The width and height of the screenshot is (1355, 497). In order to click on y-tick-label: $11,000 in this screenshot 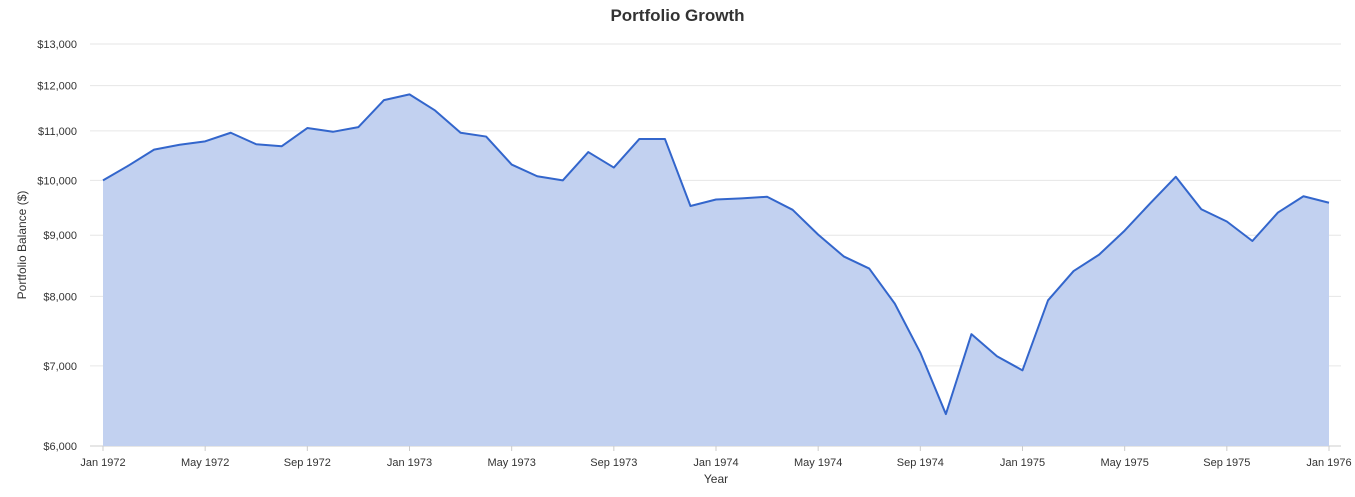, I will do `click(57, 132)`.